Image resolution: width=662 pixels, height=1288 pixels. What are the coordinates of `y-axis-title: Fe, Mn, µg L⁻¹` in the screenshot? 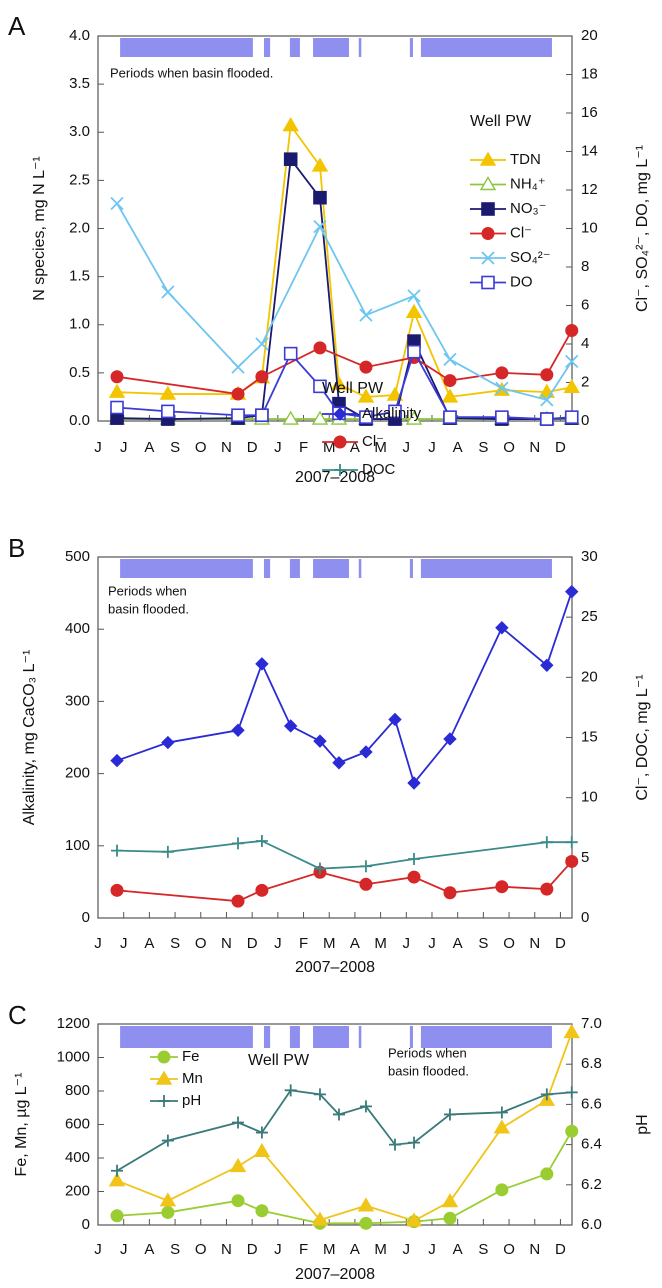 It's located at (21, 1125).